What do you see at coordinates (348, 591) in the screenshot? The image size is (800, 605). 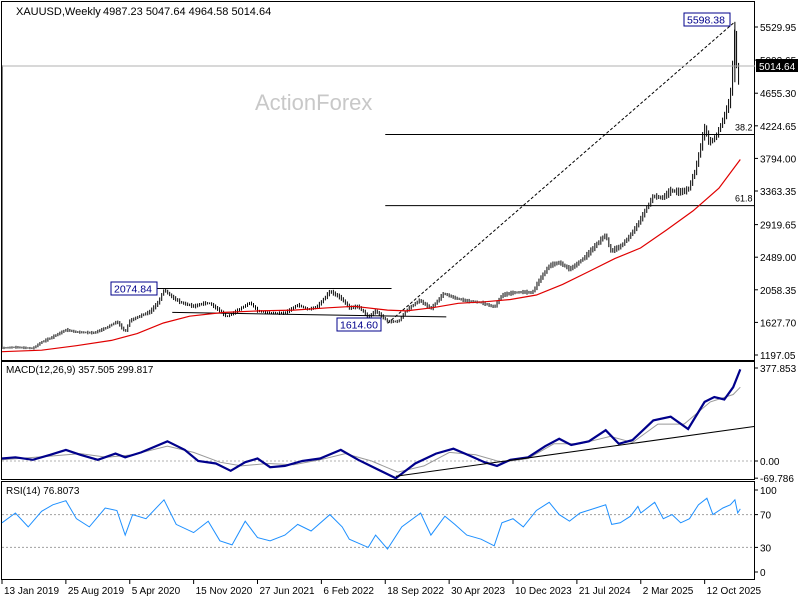 I see `x-tick-label: 6 Feb 2022` at bounding box center [348, 591].